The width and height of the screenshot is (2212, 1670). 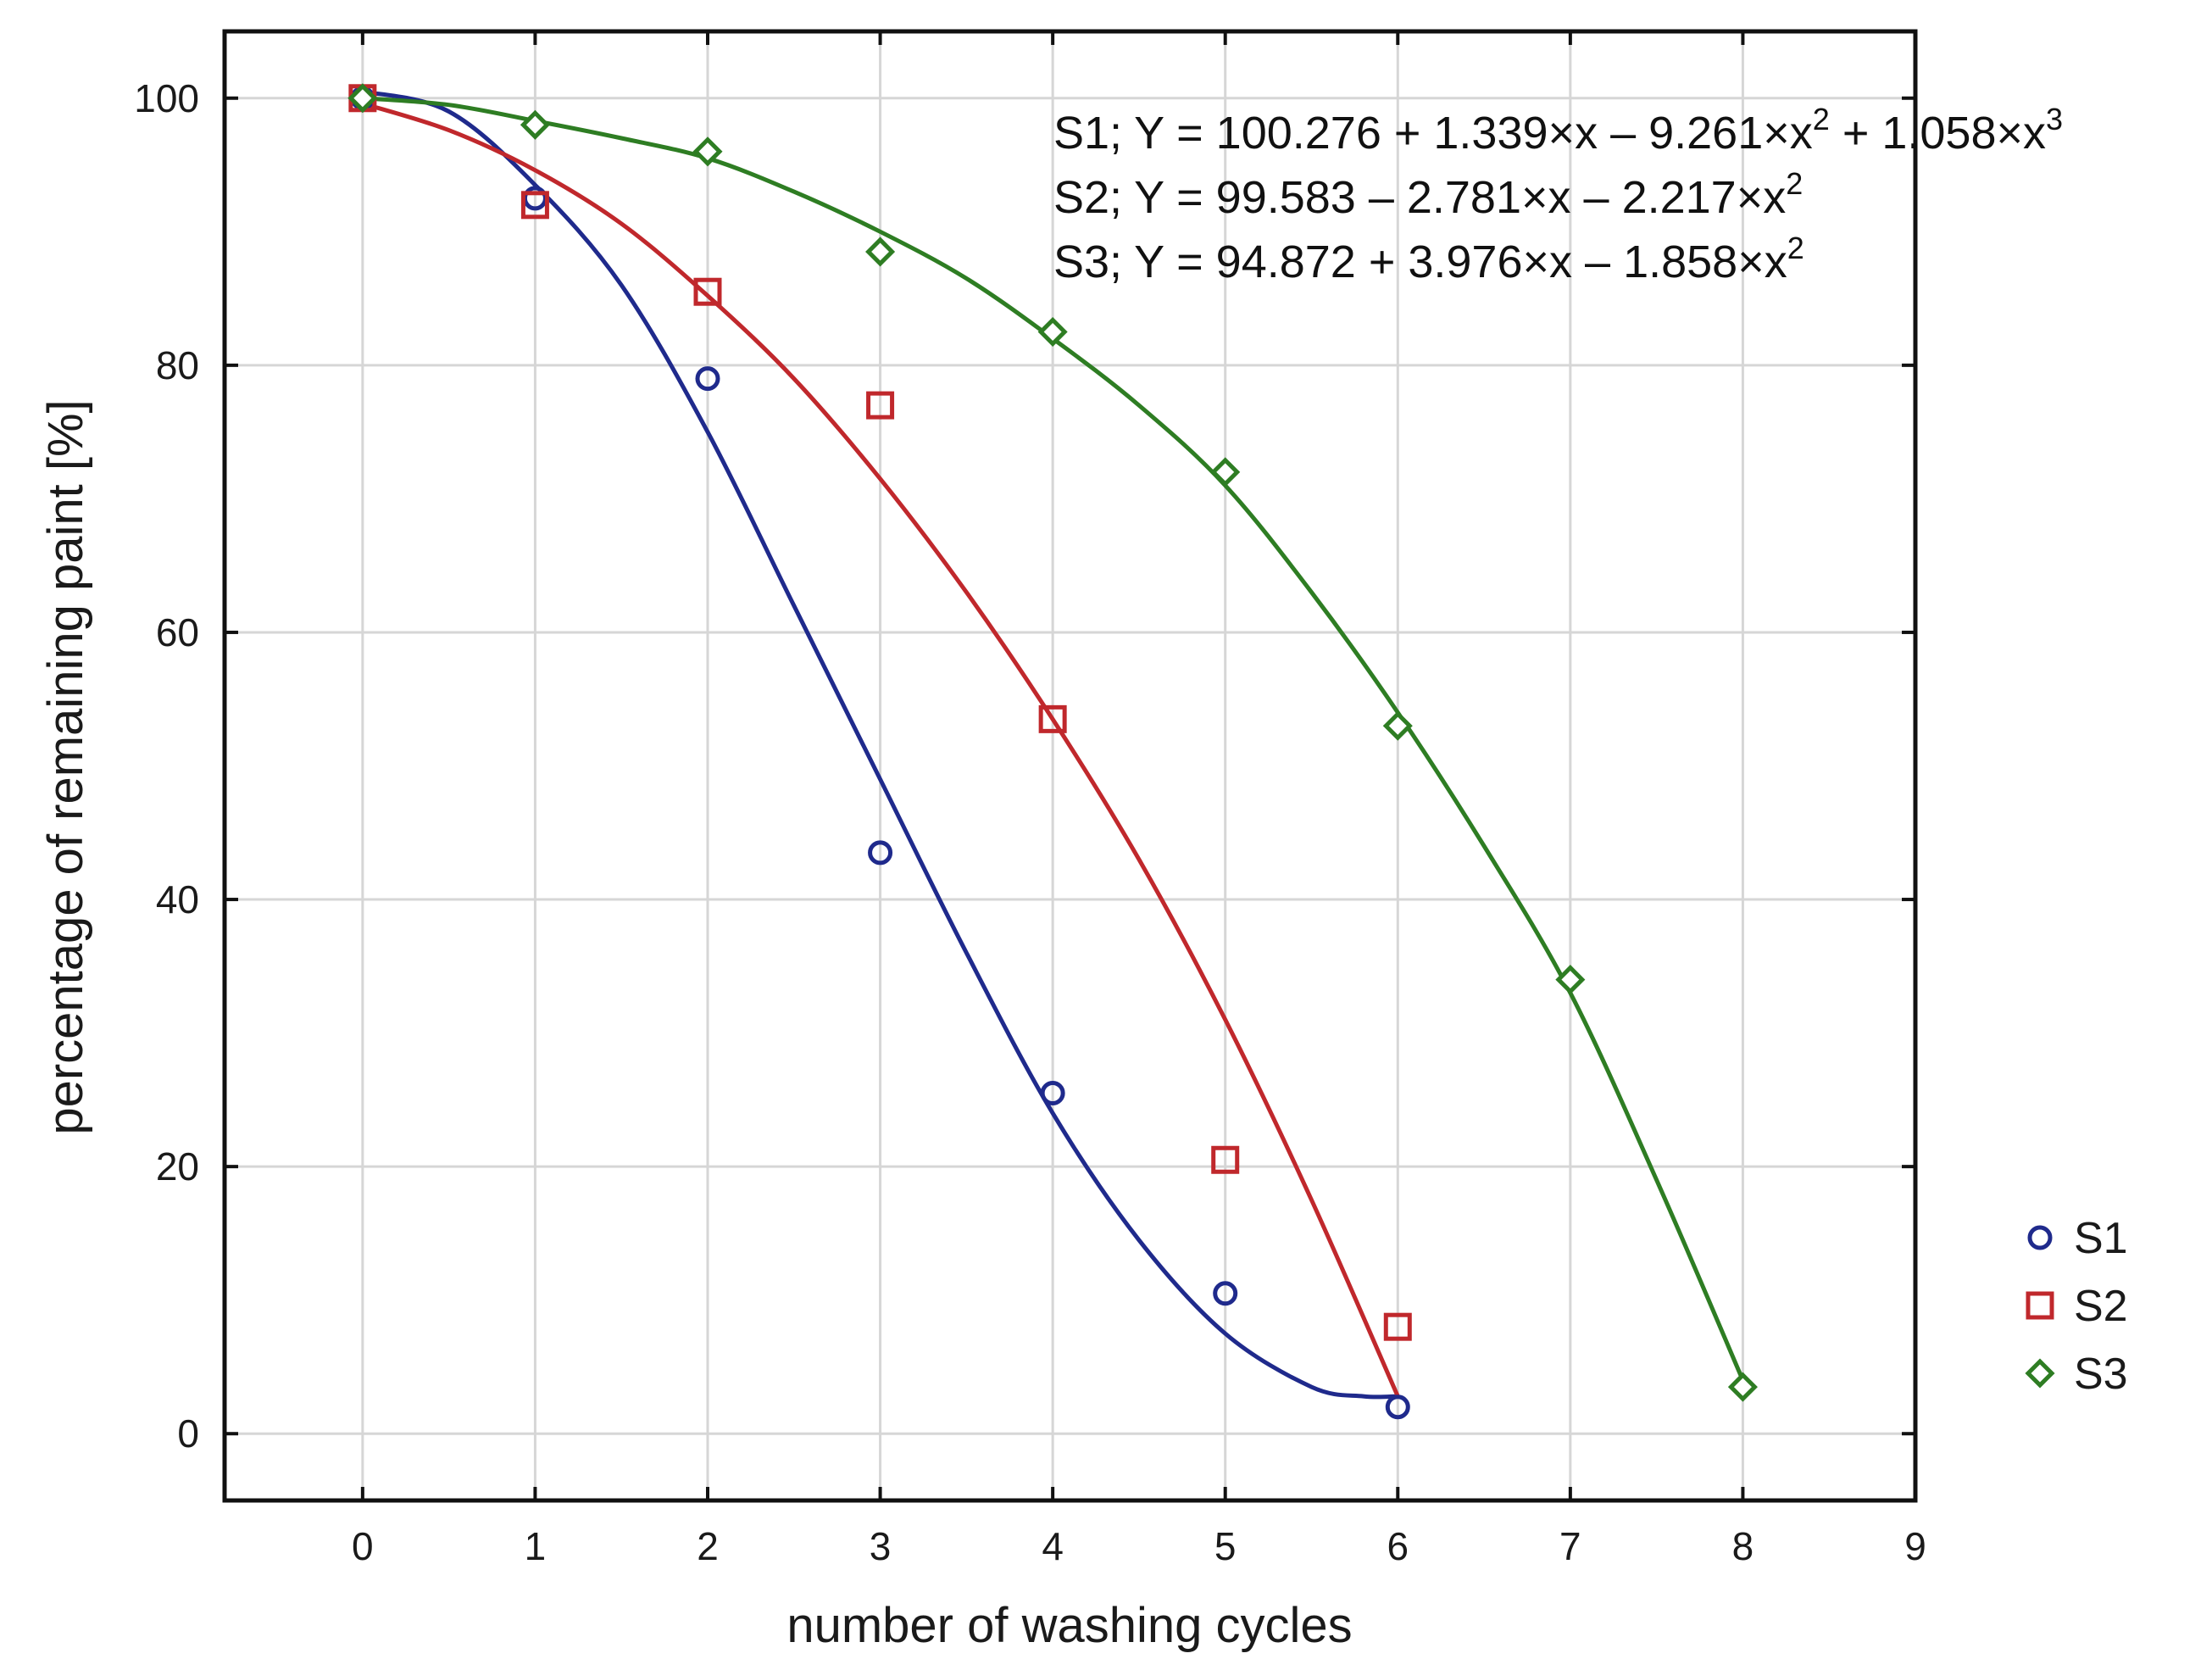 I want to click on x-tick-label: 4, so click(x=1053, y=1546).